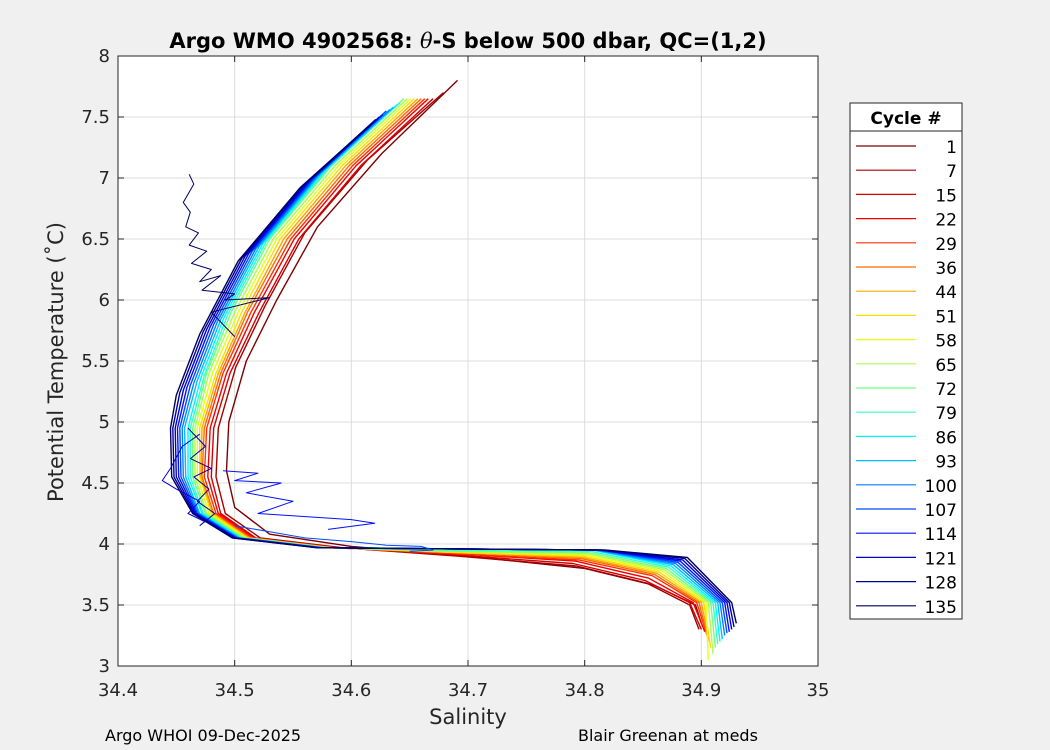  I want to click on legend-label: 51, so click(946, 317).